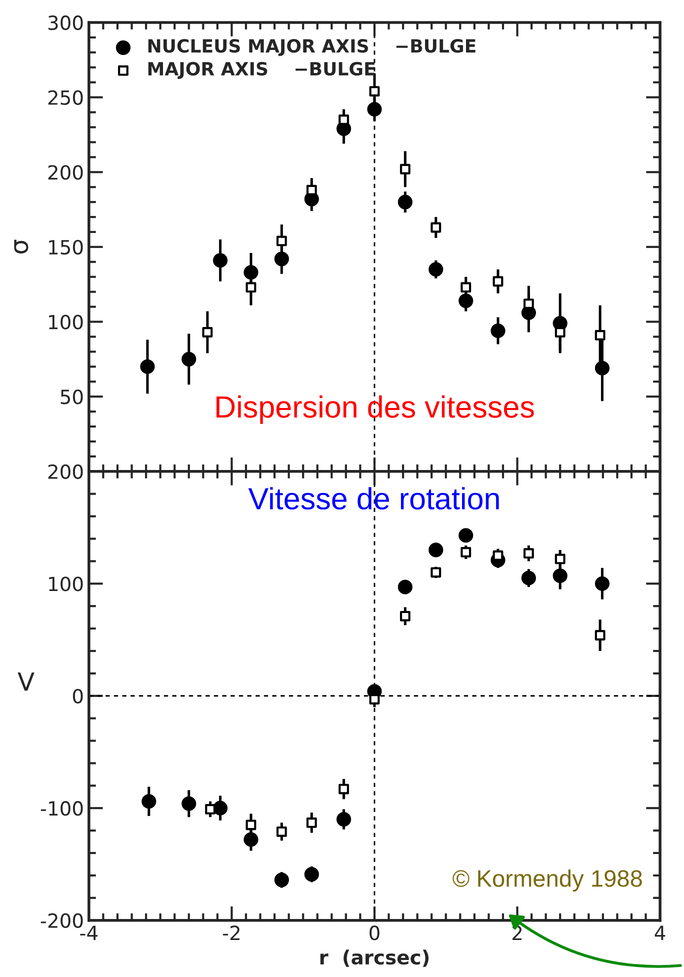 This screenshot has height=977, width=684. Describe the element at coordinates (61, 808) in the screenshot. I see `y-tick-label: -100` at that location.